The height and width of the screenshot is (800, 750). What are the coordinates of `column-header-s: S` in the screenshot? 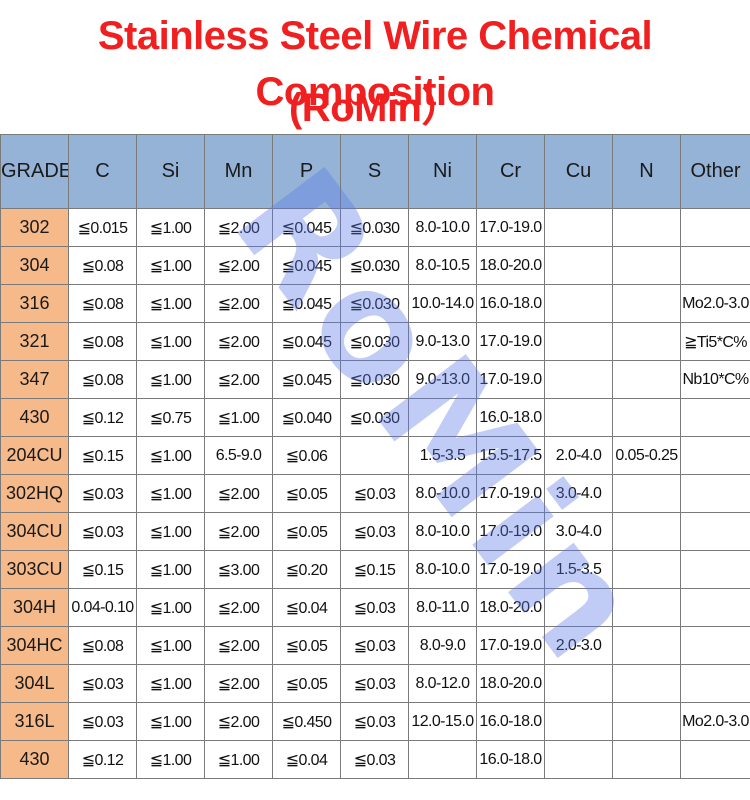 It's located at (374, 171).